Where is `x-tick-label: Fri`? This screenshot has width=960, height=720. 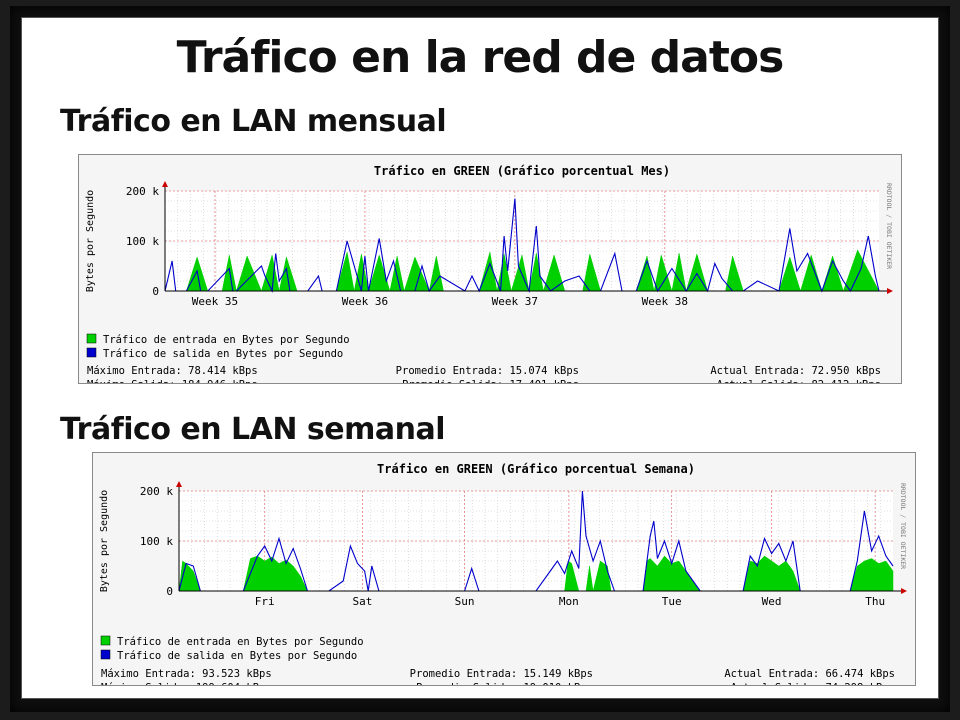
x-tick-label: Fri is located at coordinates (265, 601).